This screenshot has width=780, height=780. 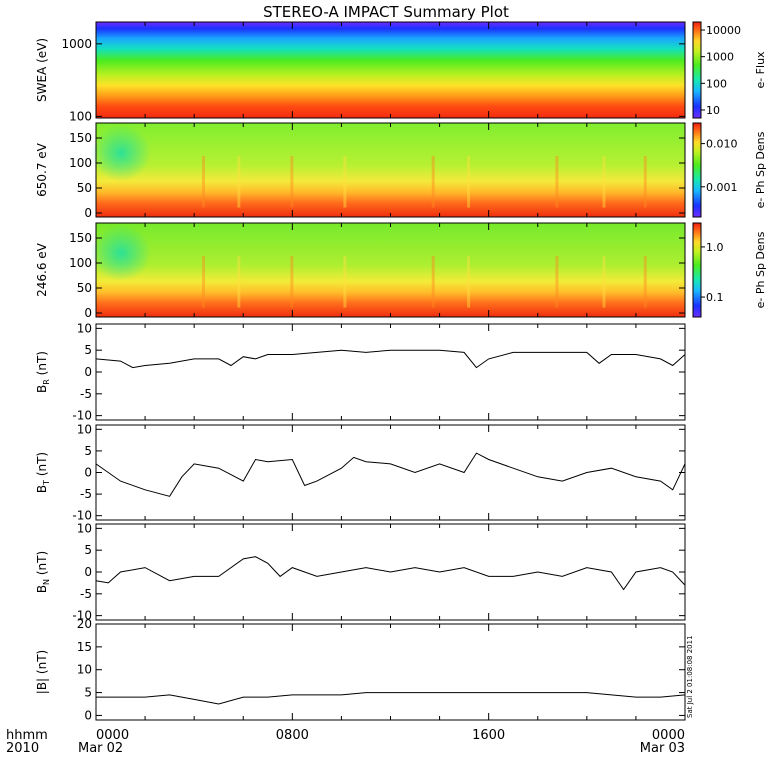 I want to click on y-axis-label: |B| (nT), so click(x=42, y=672).